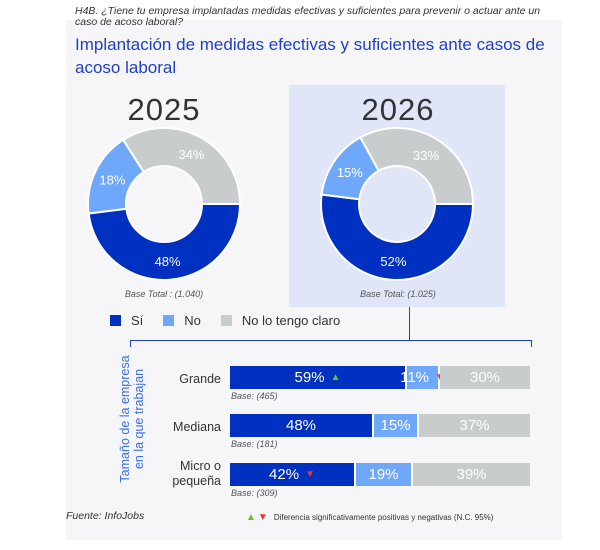  Describe the element at coordinates (350, 172) in the screenshot. I see `donut-2026-label-no: 15%` at that location.